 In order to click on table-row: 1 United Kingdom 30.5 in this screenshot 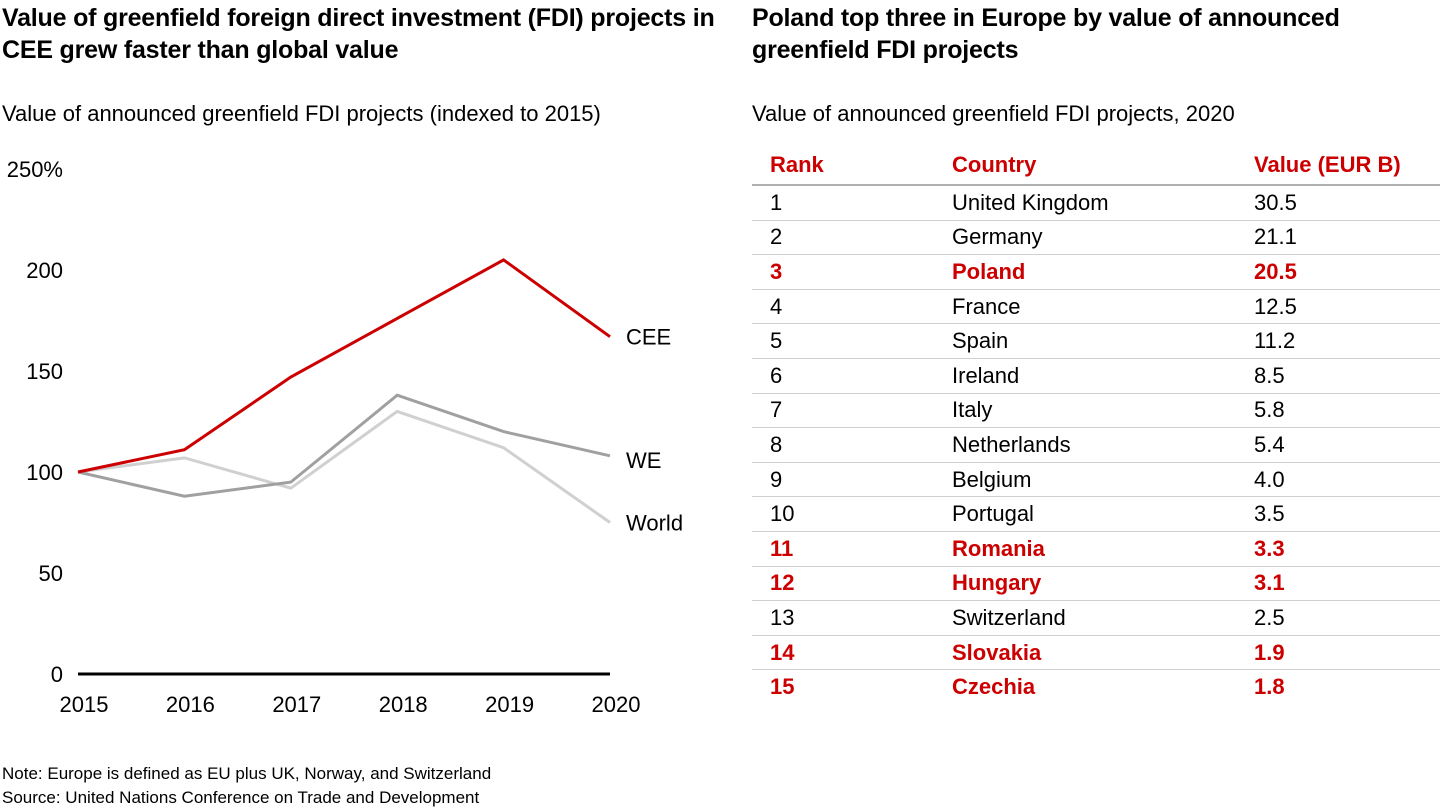, I will do `click(1096, 203)`.